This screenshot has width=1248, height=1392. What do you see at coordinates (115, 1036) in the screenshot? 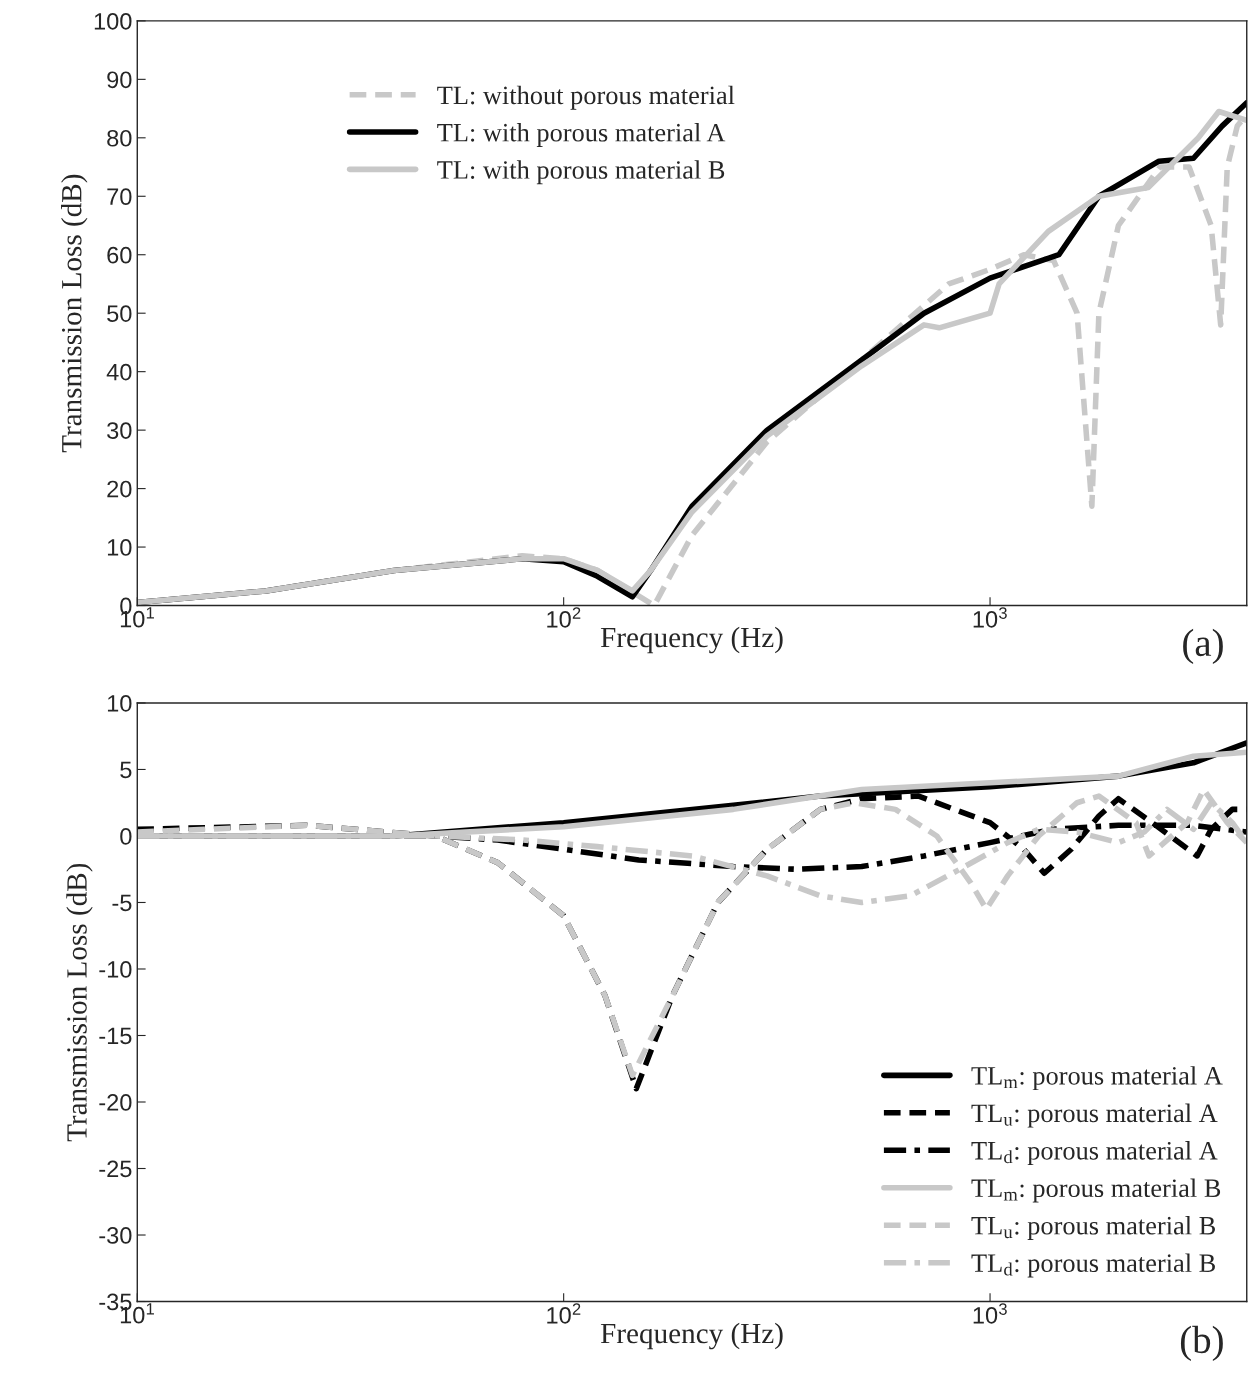
I see `y-tick-label: -15` at bounding box center [115, 1036].